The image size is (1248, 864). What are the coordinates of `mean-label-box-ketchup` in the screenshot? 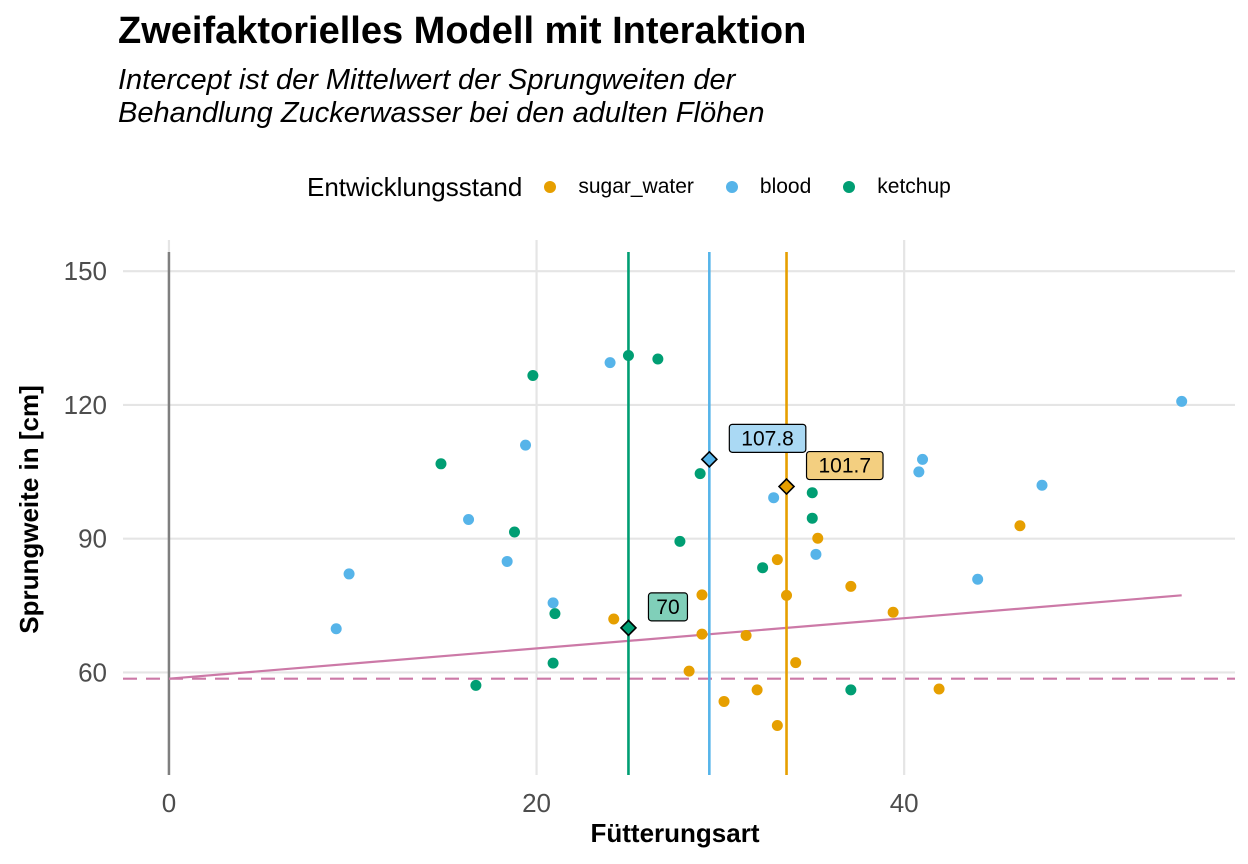 It's located at (668, 607).